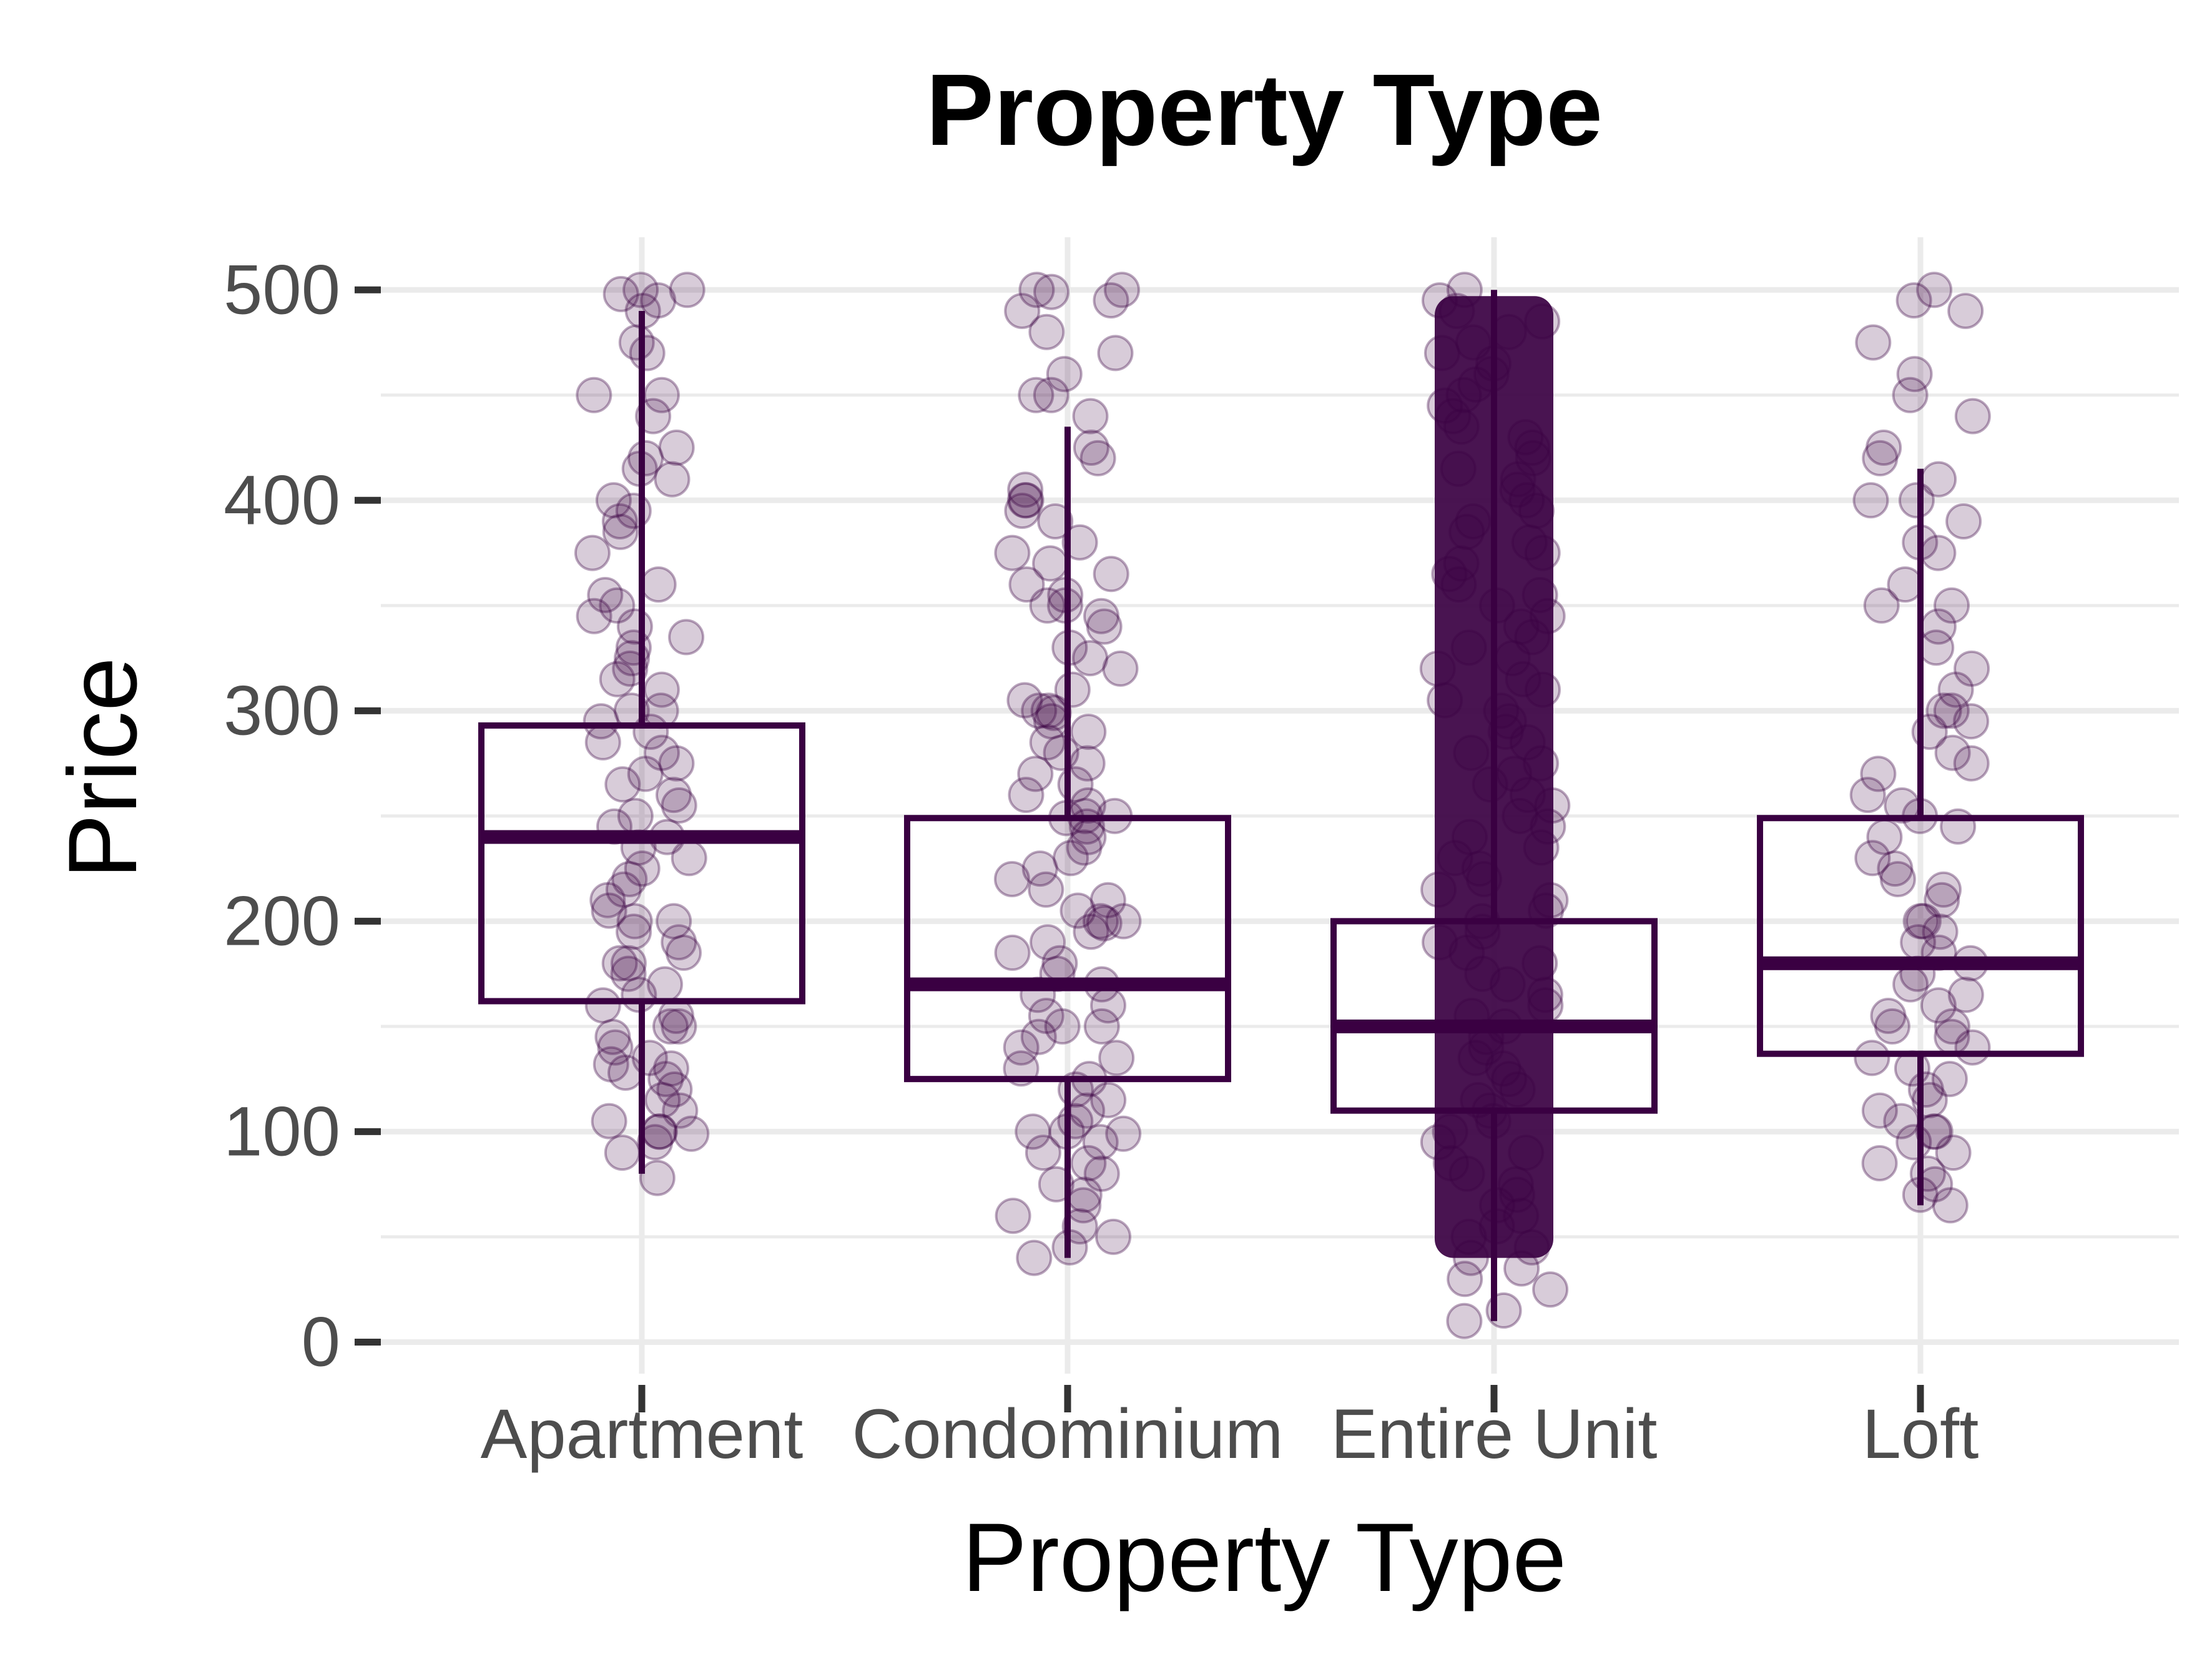 The height and width of the screenshot is (1659, 2212). What do you see at coordinates (1068, 1434) in the screenshot?
I see `x-tick-label: Condominium` at bounding box center [1068, 1434].